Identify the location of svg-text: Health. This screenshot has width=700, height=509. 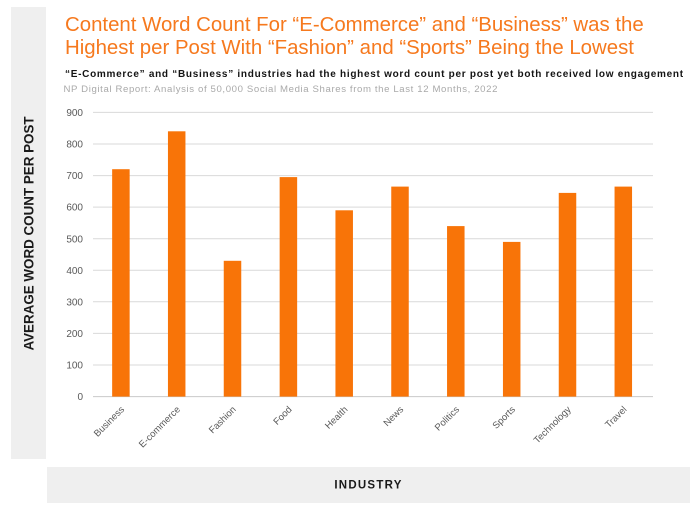
(336, 417).